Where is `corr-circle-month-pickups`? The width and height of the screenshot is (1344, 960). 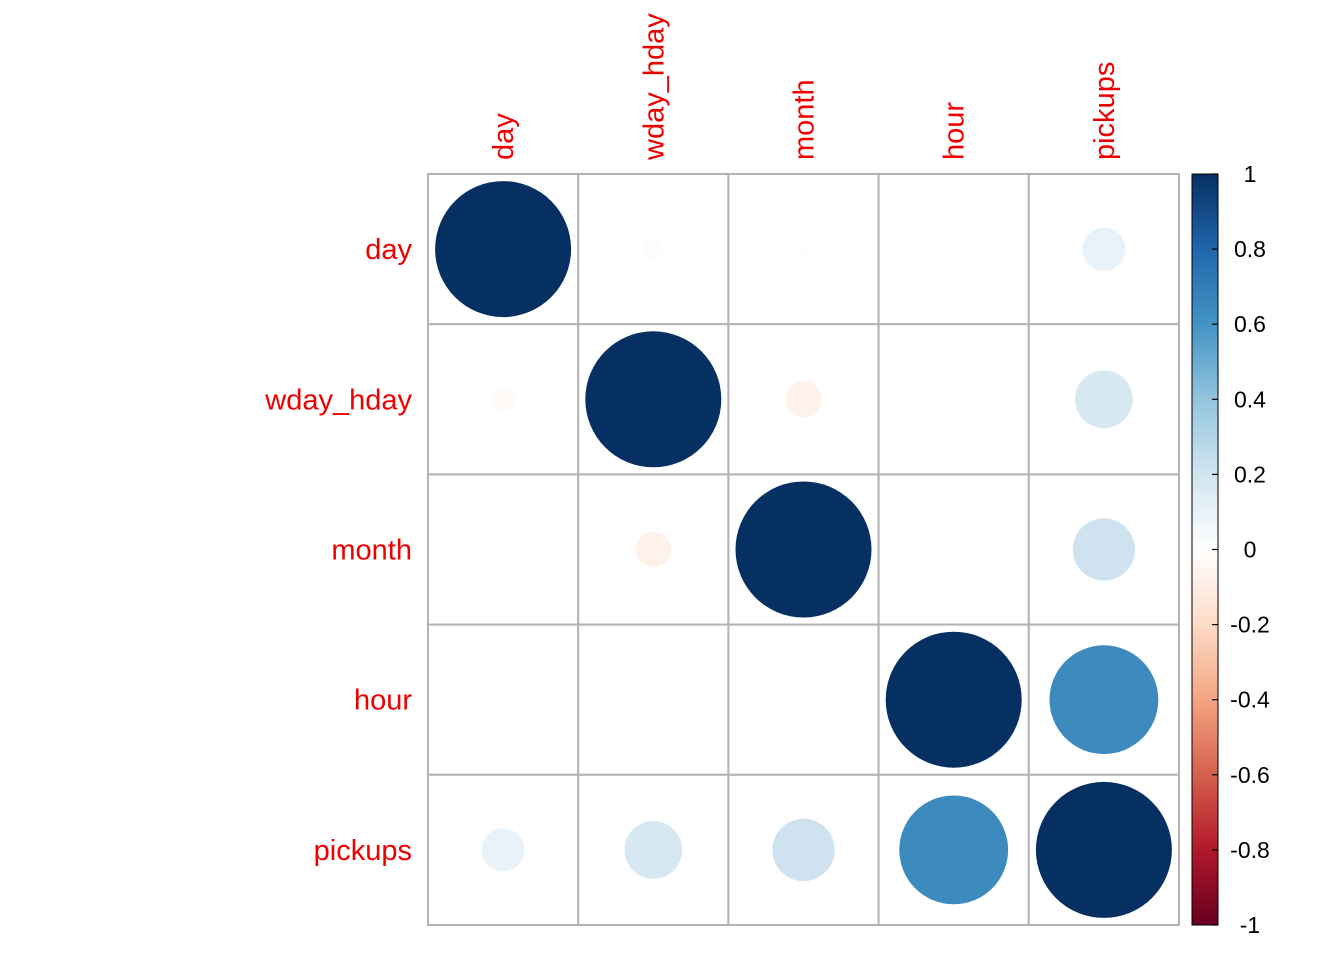 corr-circle-month-pickups is located at coordinates (1104, 549).